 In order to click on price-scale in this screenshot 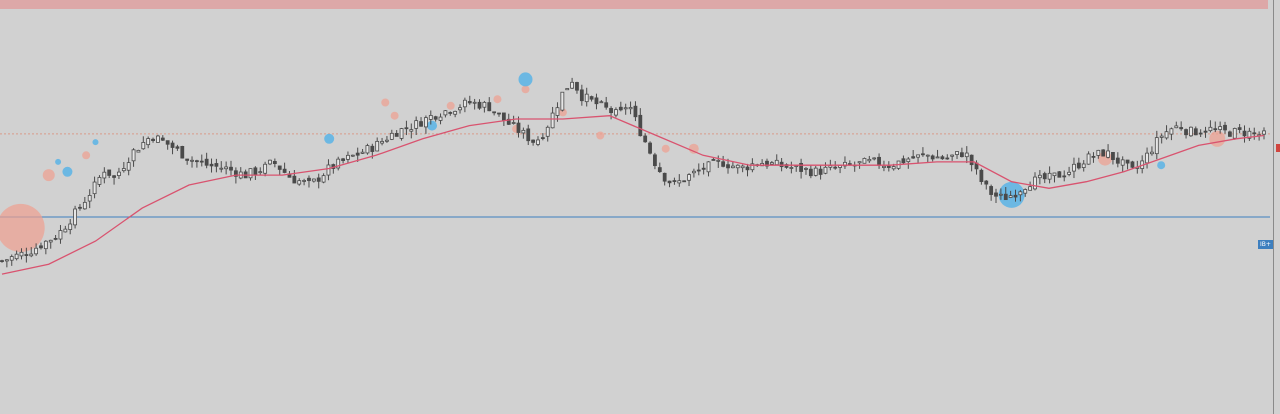, I will do `click(1275, 207)`.